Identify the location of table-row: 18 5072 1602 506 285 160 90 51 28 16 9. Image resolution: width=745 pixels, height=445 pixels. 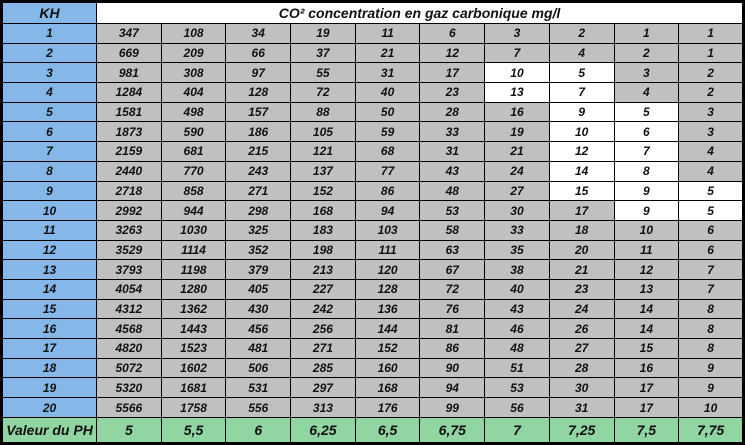
(372, 368).